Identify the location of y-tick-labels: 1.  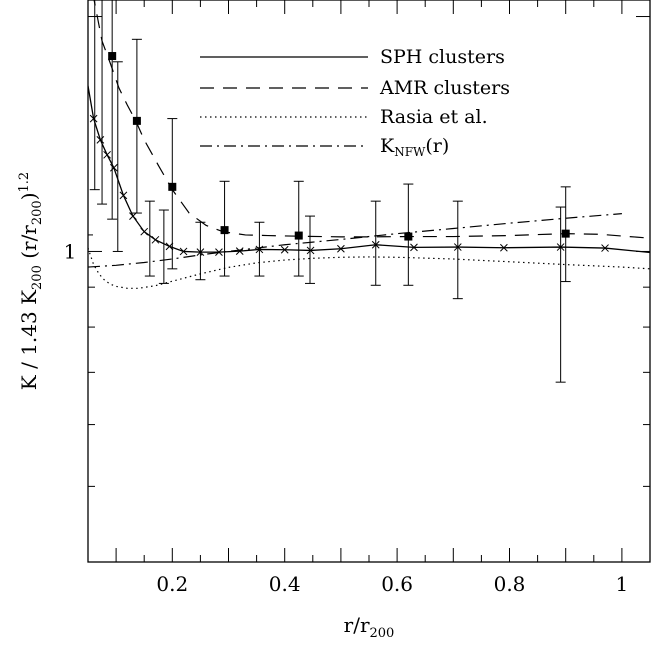
(70, 251).